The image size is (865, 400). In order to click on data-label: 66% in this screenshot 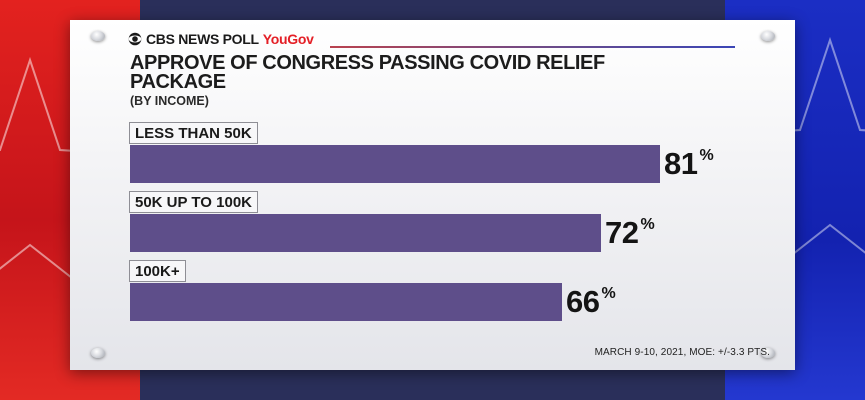, I will do `click(591, 302)`.